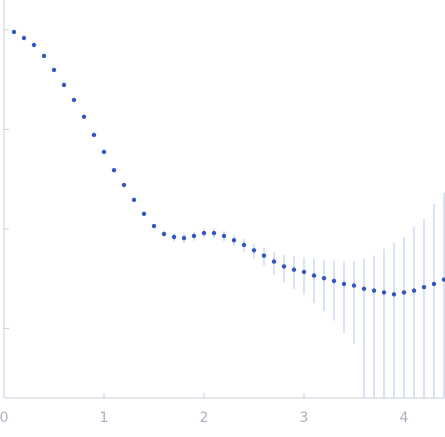  Describe the element at coordinates (104, 418) in the screenshot. I see `x-tick-label: 1` at that location.